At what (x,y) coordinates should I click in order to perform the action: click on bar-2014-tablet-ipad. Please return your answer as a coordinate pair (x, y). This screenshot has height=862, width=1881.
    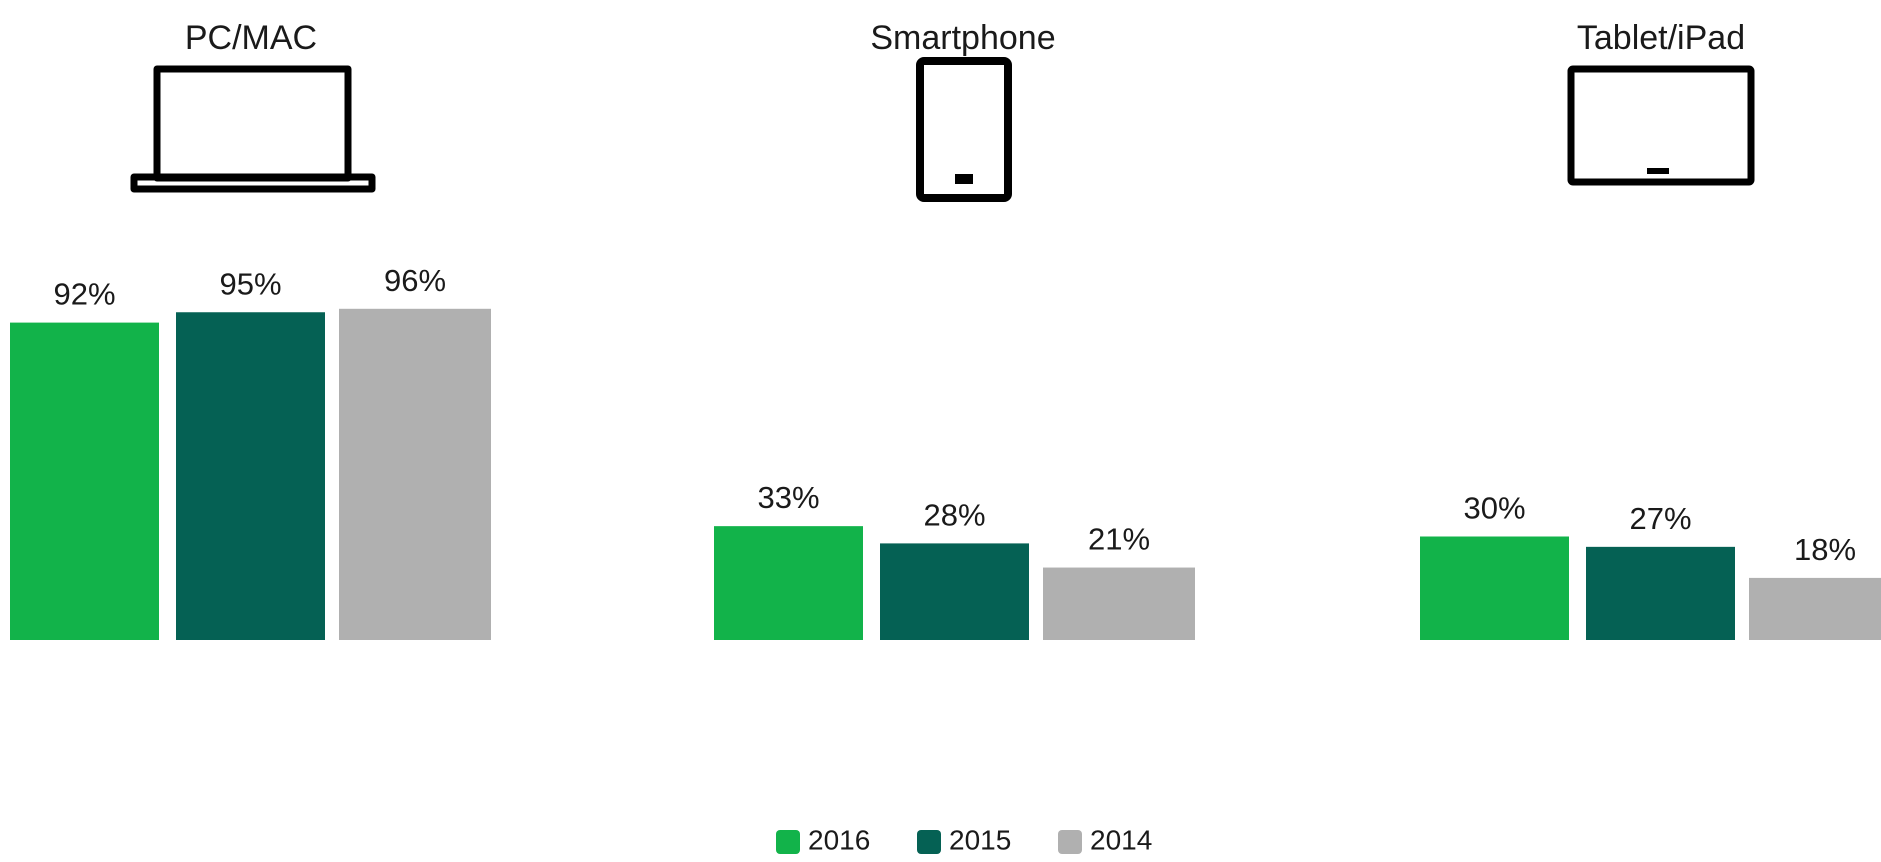
    Looking at the image, I should click on (1815, 608).